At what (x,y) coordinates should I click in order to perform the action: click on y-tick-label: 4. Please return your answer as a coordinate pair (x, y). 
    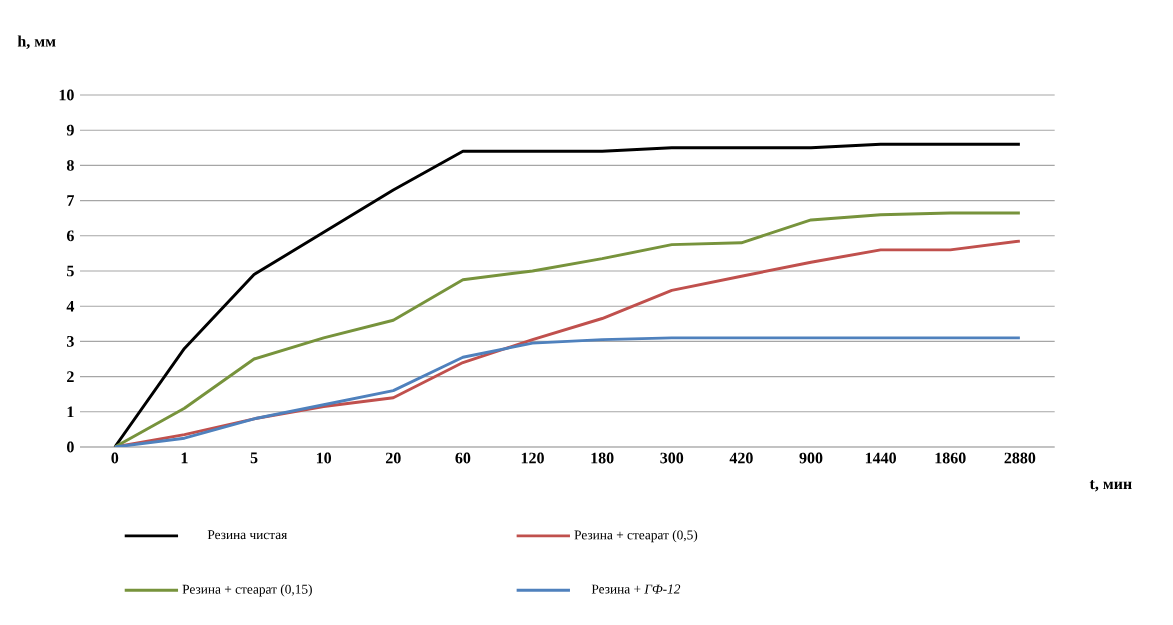
    Looking at the image, I should click on (70, 306).